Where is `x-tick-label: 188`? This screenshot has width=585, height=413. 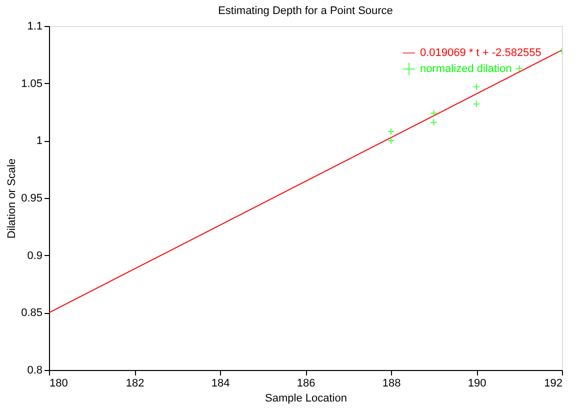 x-tick-label: 188 is located at coordinates (391, 384).